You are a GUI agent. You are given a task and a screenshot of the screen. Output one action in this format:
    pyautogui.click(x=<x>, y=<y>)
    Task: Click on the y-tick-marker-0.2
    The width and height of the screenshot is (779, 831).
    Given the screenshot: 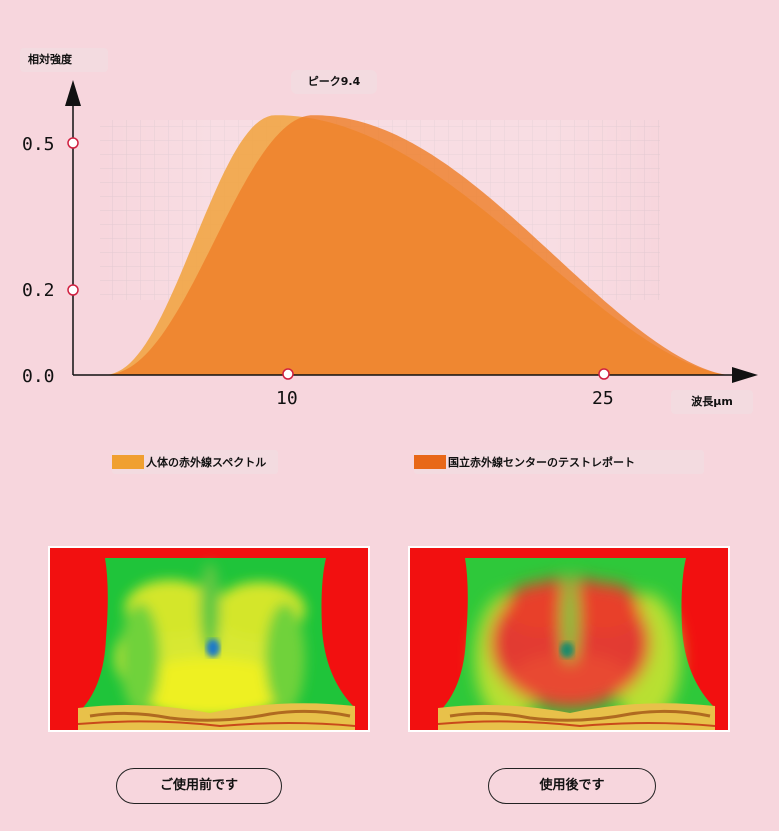 What is the action you would take?
    pyautogui.click(x=73, y=290)
    